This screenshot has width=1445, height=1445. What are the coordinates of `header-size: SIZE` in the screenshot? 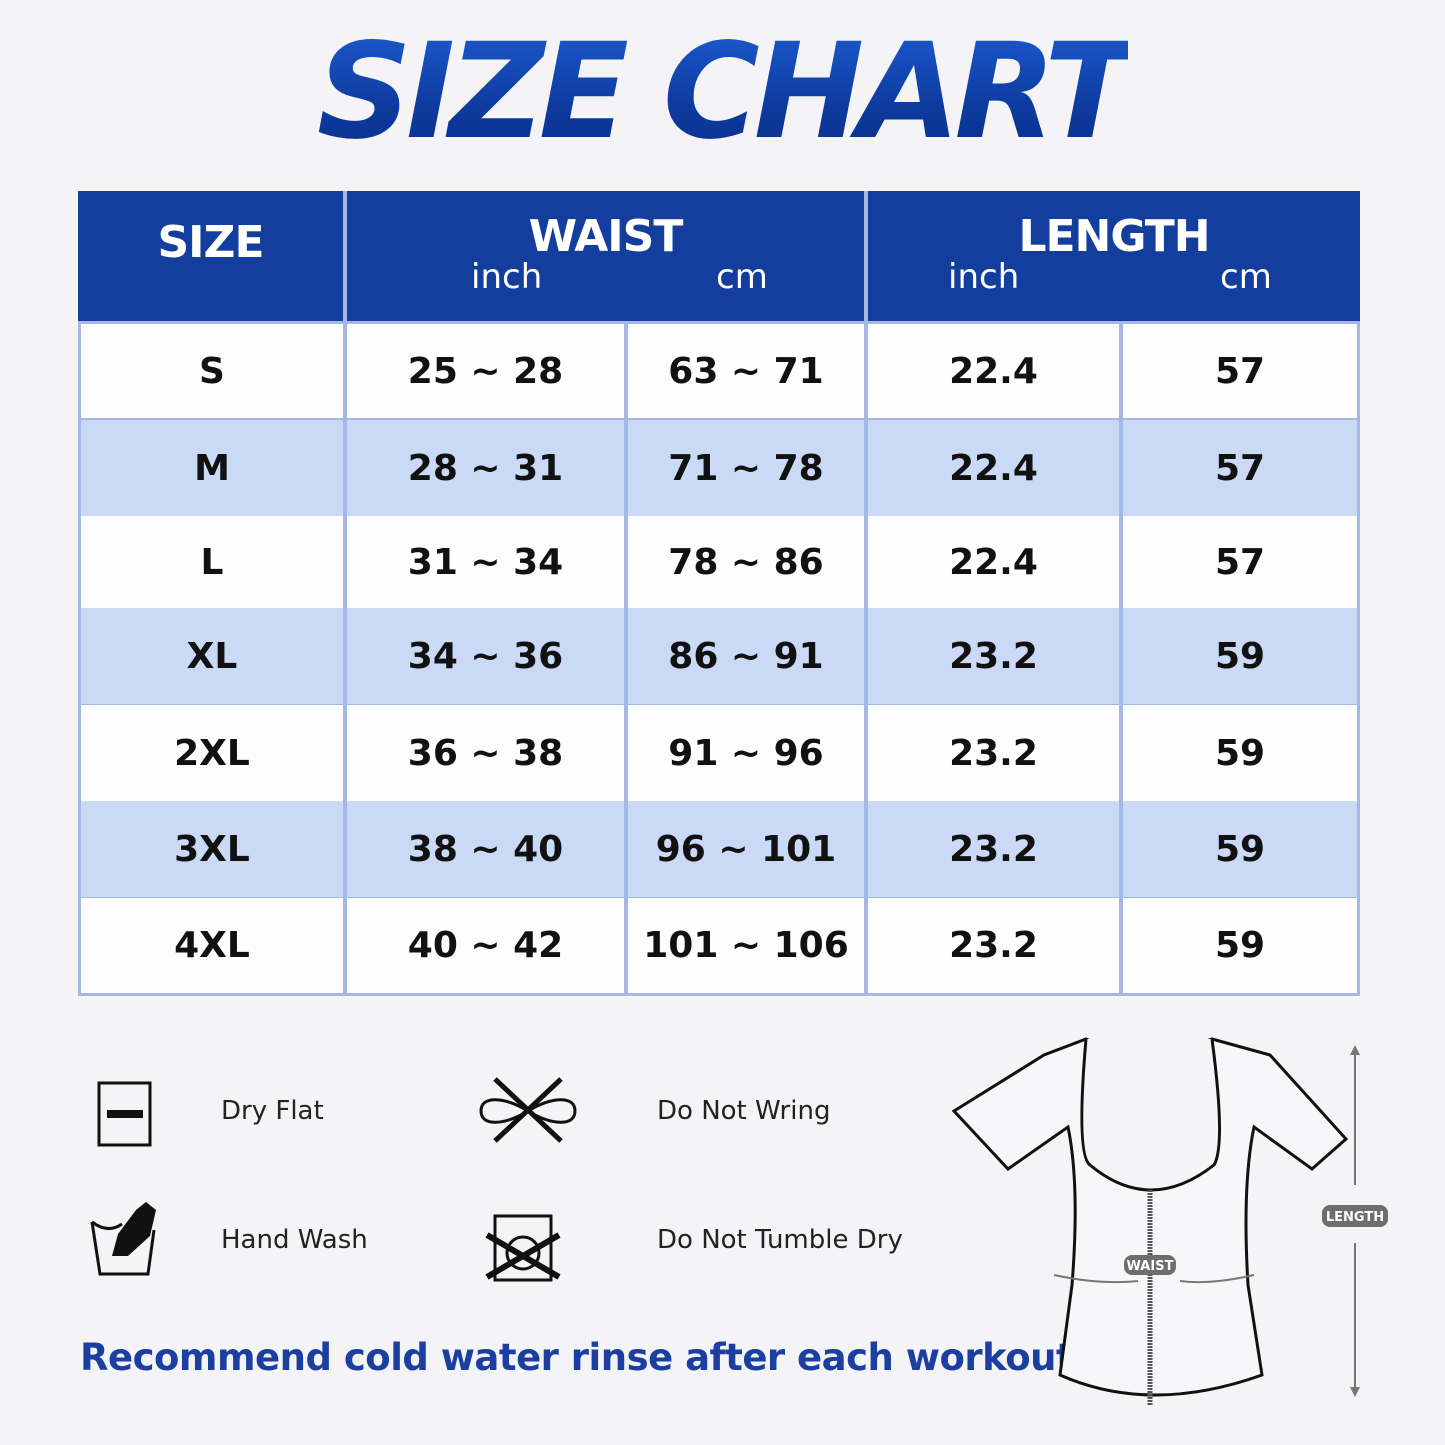 It's located at (210, 256).